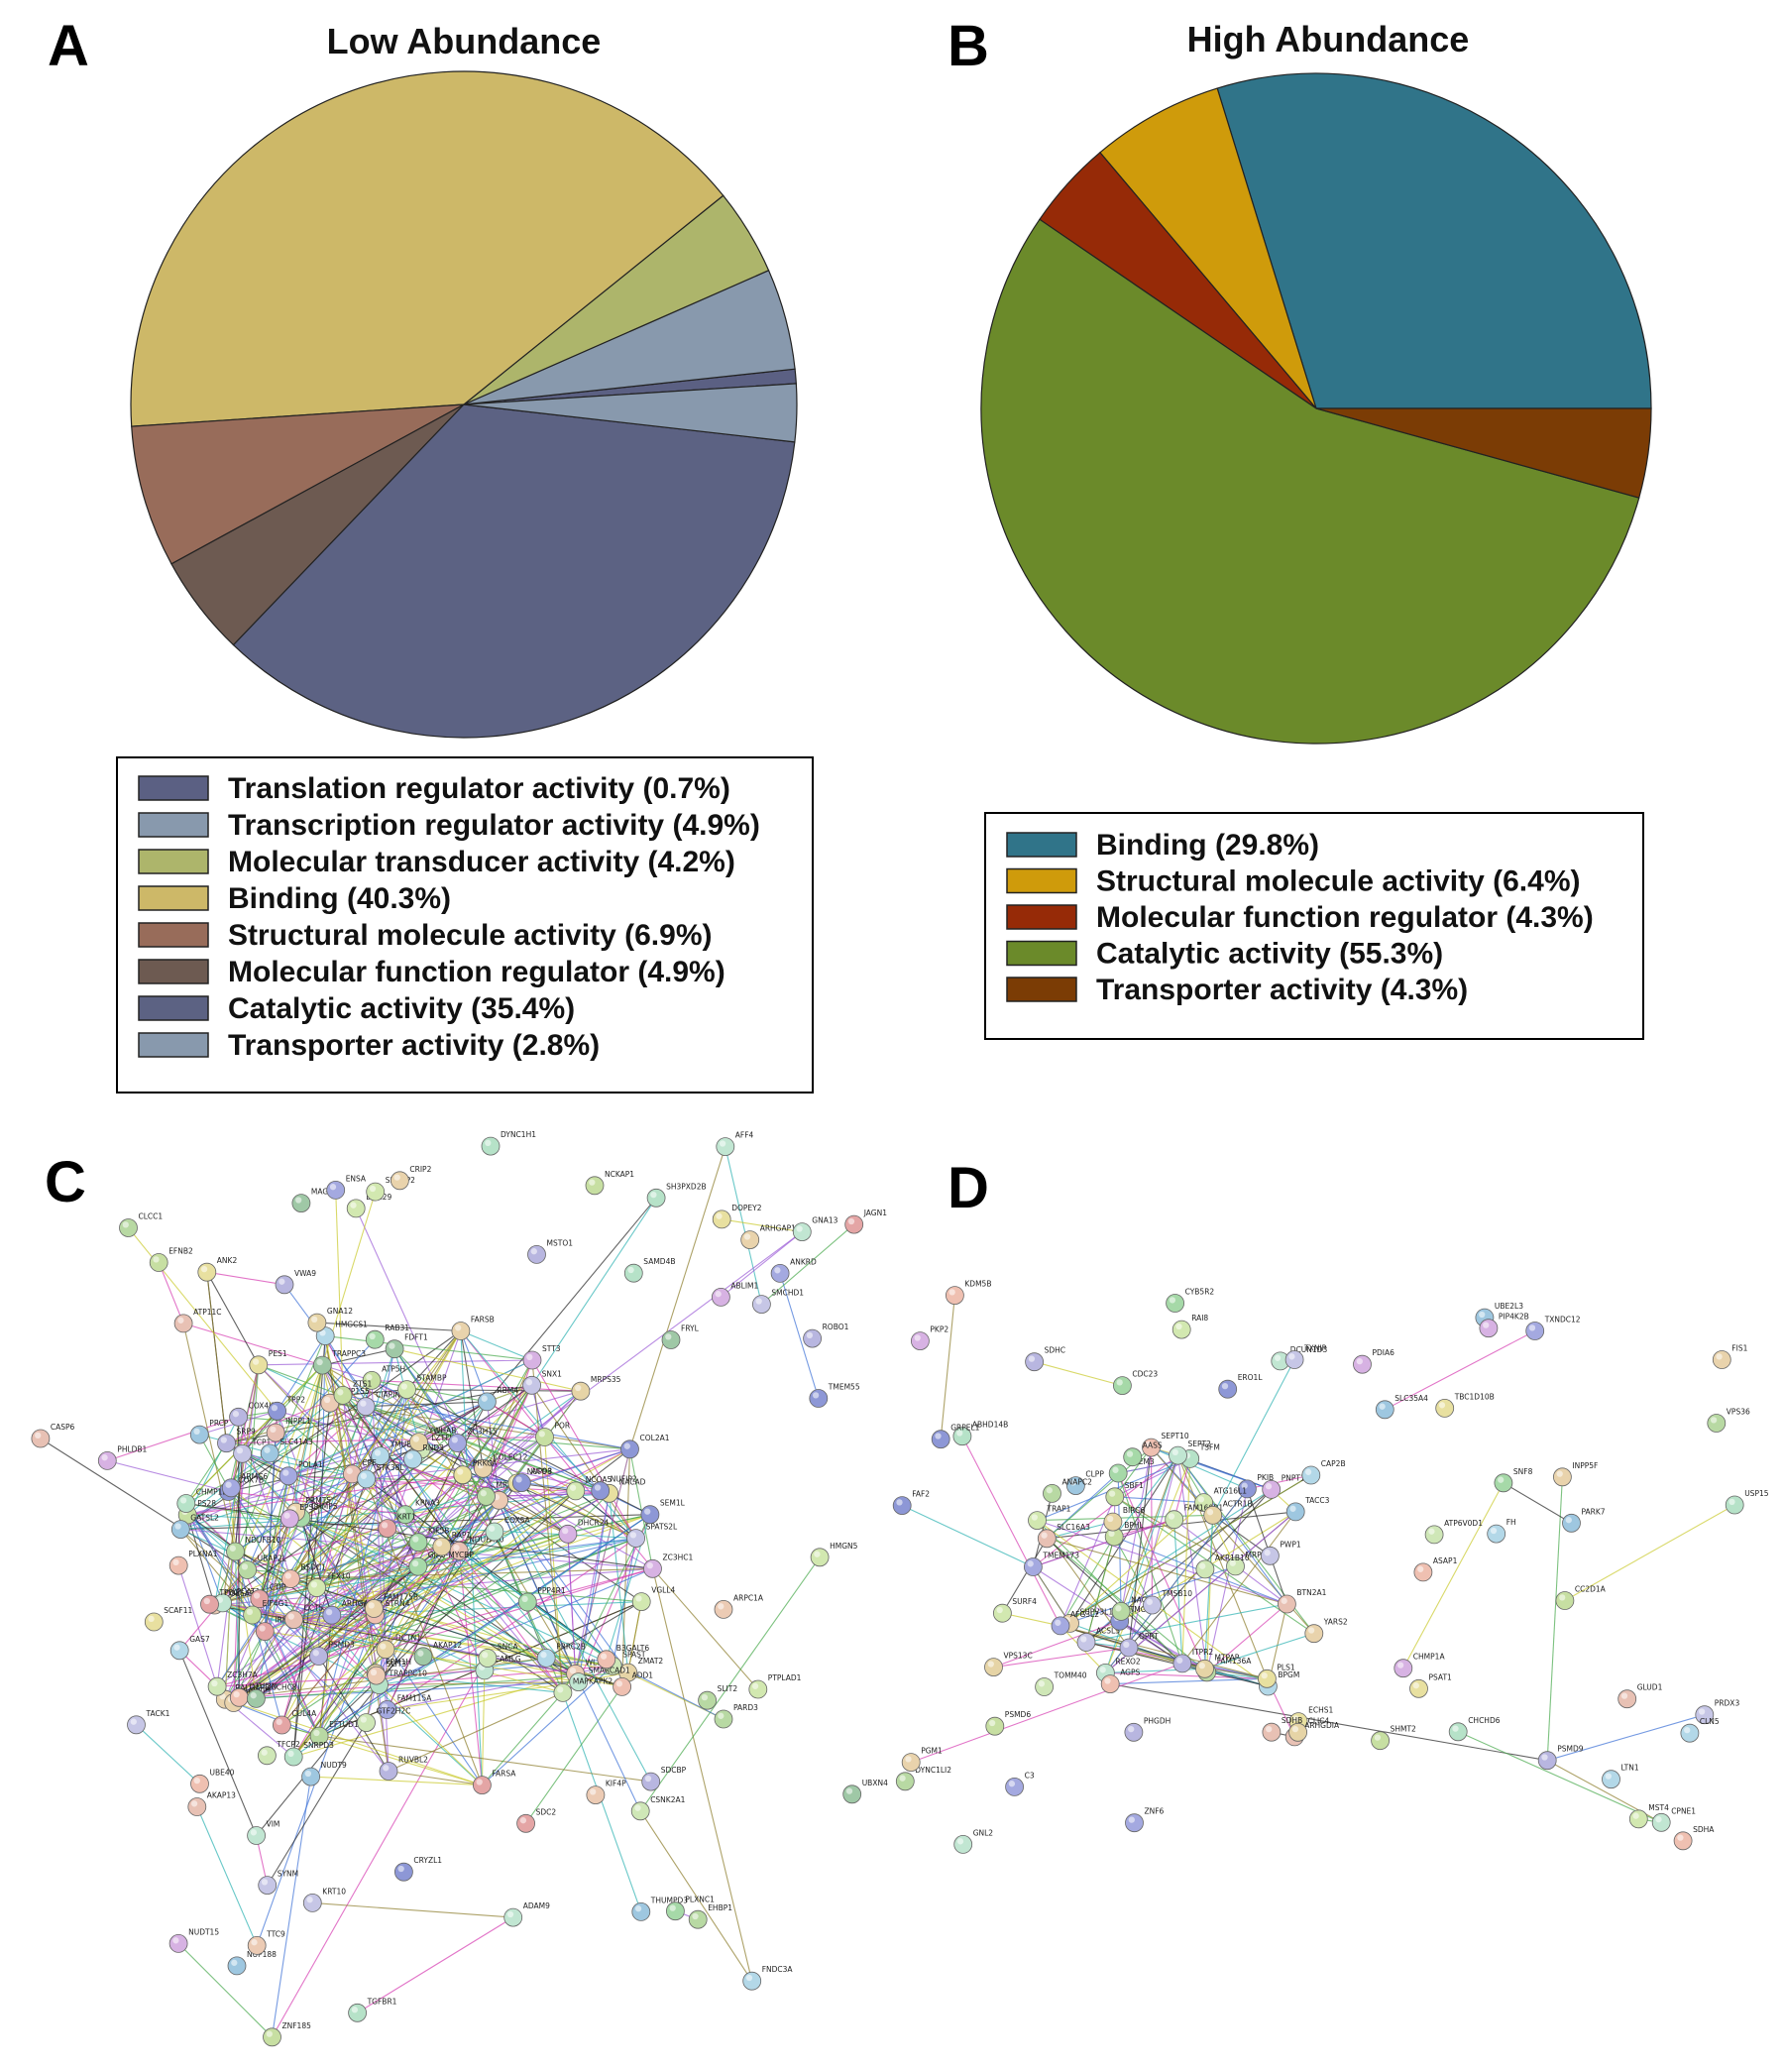  I want to click on network-c-node-label-10: SPATS2L, so click(662, 1527).